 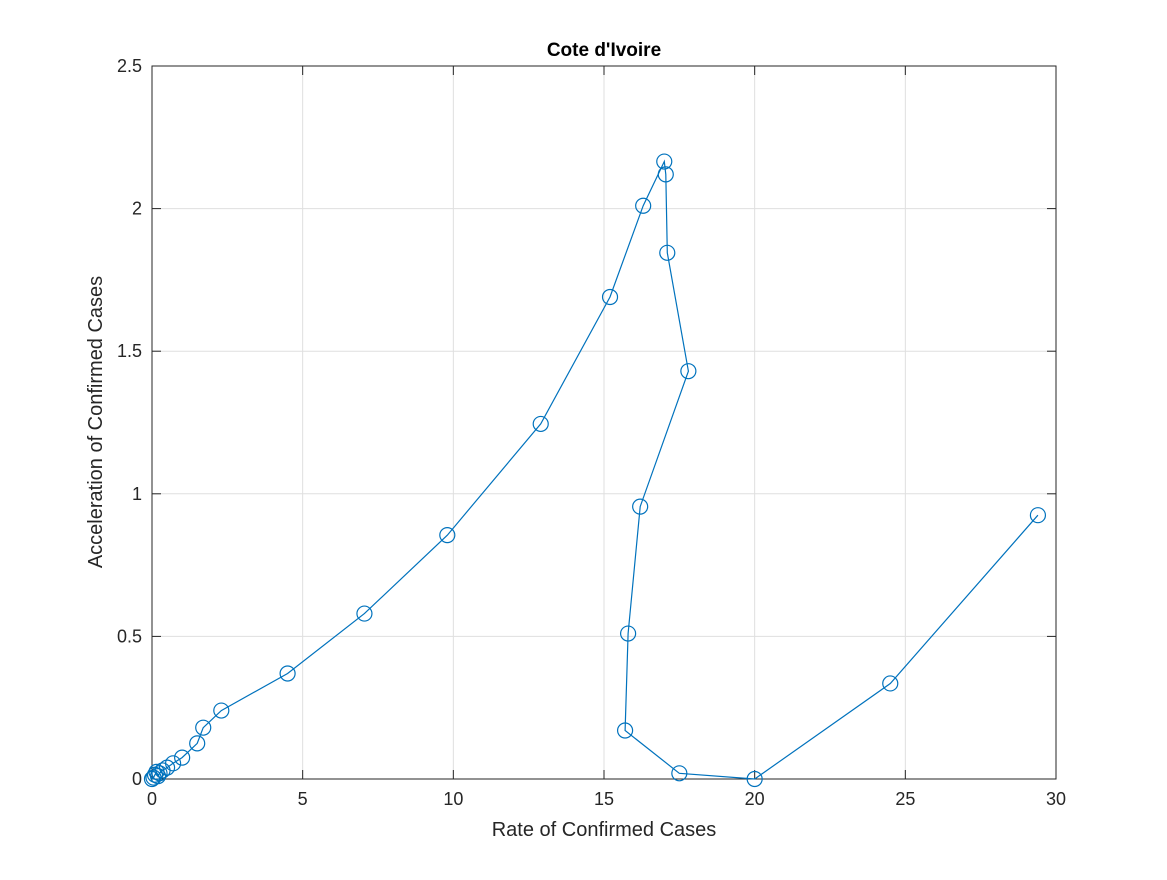 I want to click on x-tick-label: 30, so click(x=1056, y=799).